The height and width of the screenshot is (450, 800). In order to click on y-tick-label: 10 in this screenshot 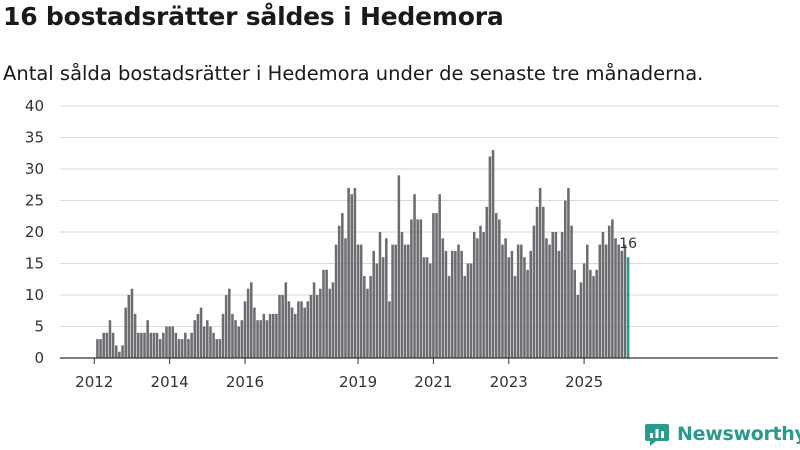, I will do `click(34, 295)`.